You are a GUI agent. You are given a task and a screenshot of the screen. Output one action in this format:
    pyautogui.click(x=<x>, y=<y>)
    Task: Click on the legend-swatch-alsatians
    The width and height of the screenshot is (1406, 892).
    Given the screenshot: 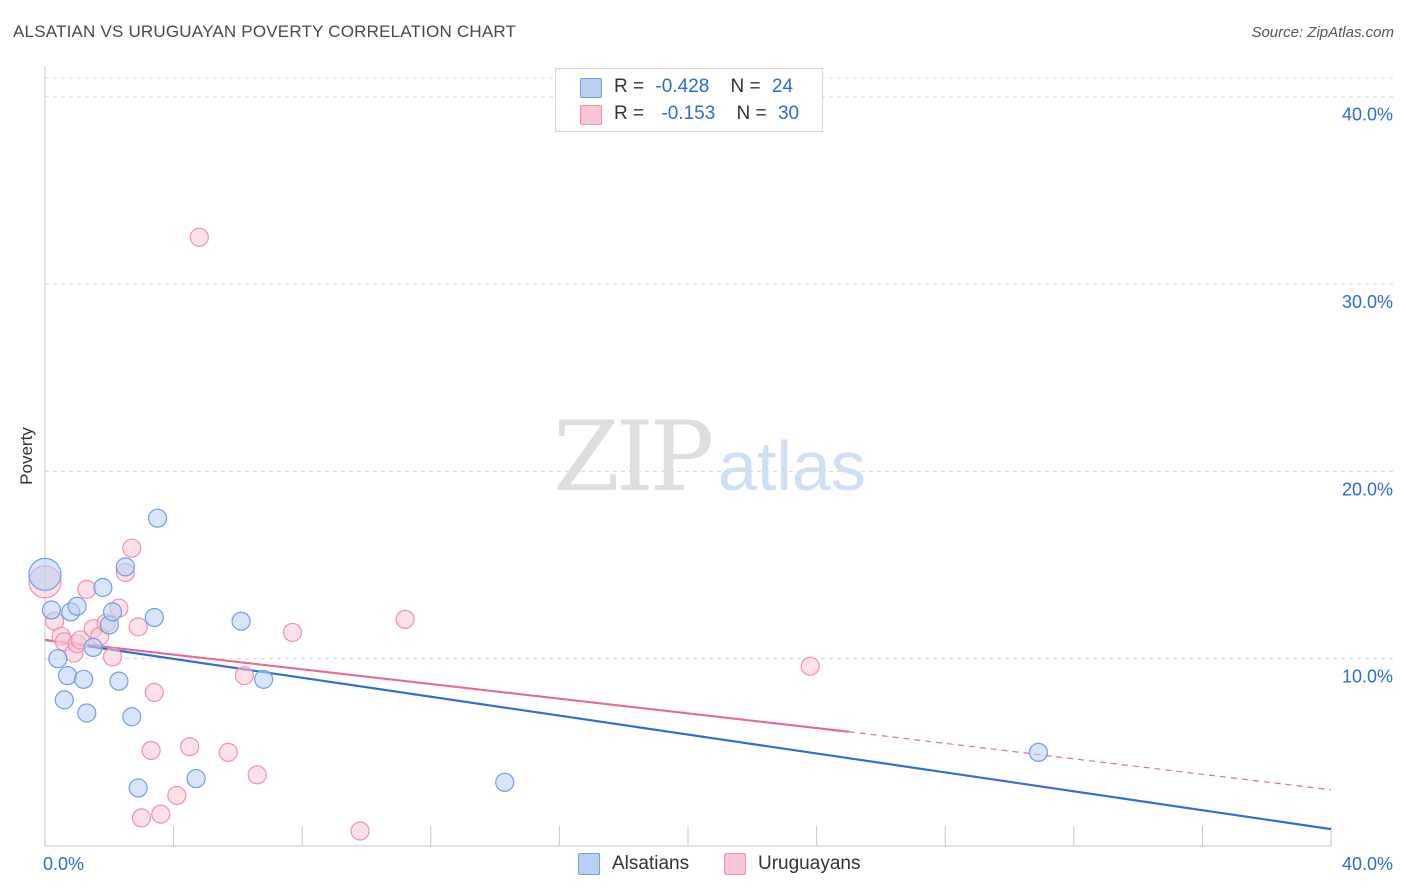 What is the action you would take?
    pyautogui.click(x=591, y=88)
    